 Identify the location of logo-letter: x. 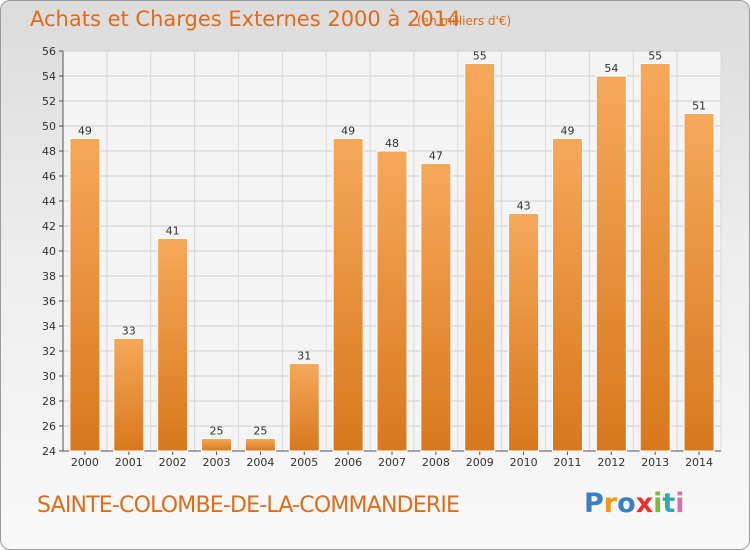
(644, 503).